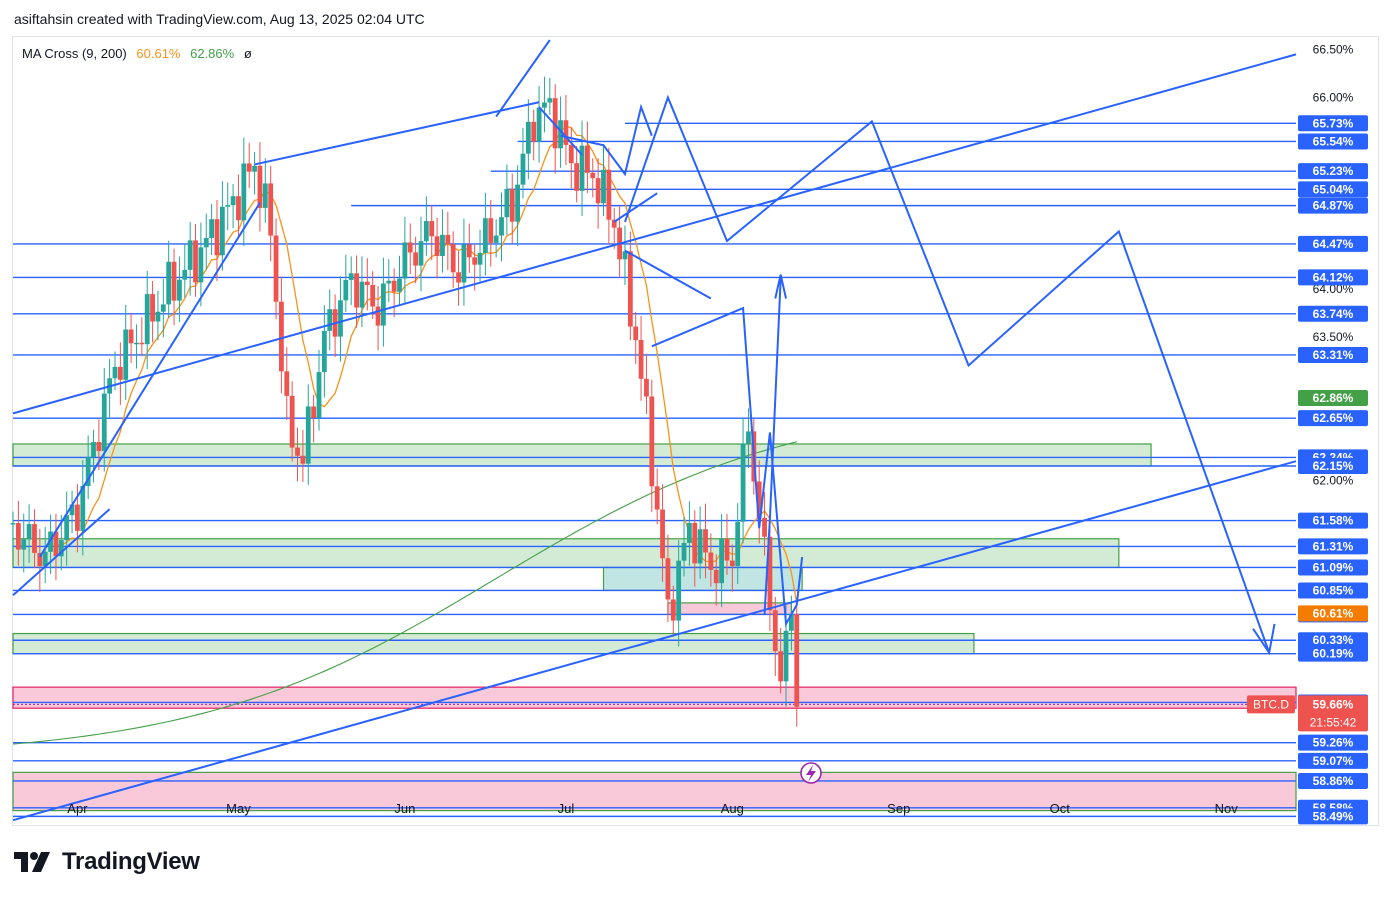  Describe the element at coordinates (1333, 337) in the screenshot. I see `y-tick-label: 63.50%` at that location.